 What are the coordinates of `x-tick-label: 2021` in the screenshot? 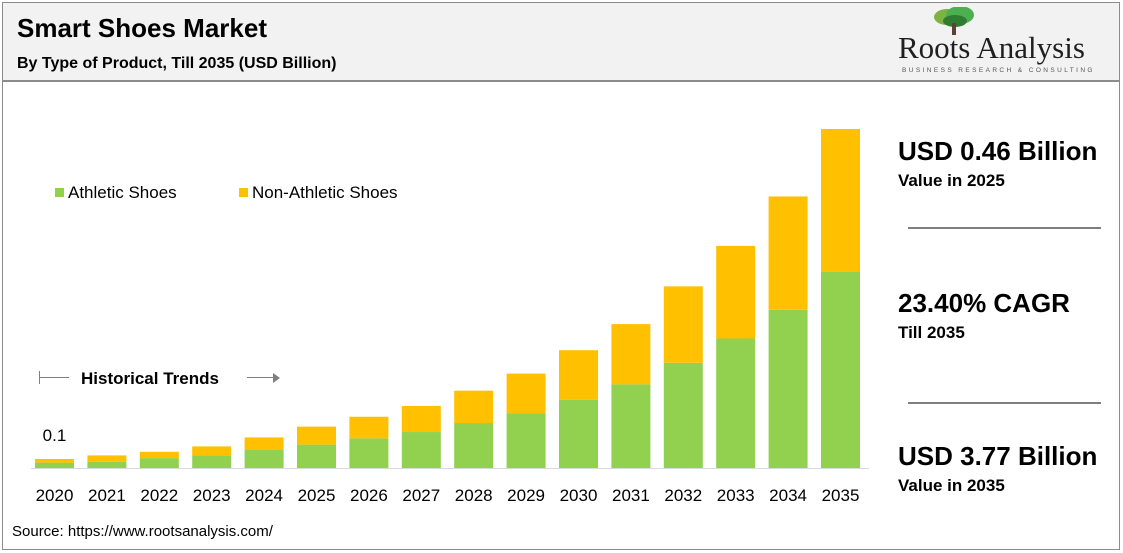 It's located at (107, 495).